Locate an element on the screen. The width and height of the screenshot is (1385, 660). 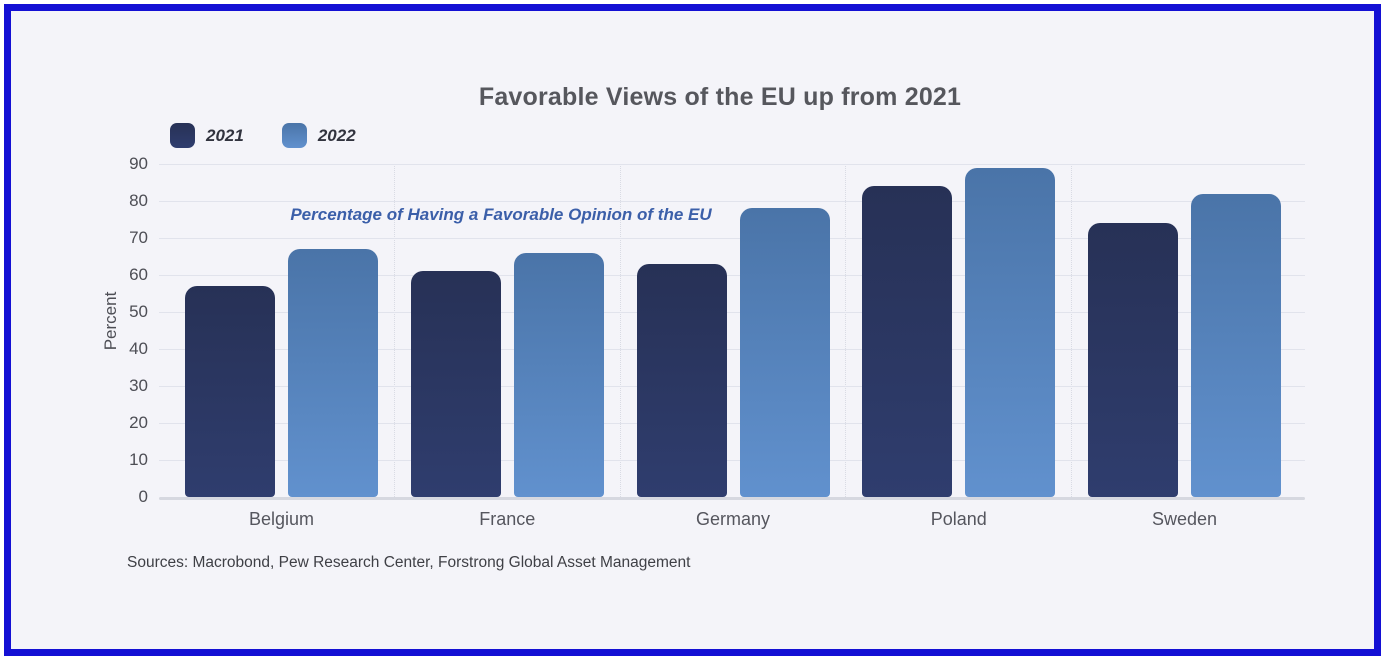
x-axis-line is located at coordinates (732, 498).